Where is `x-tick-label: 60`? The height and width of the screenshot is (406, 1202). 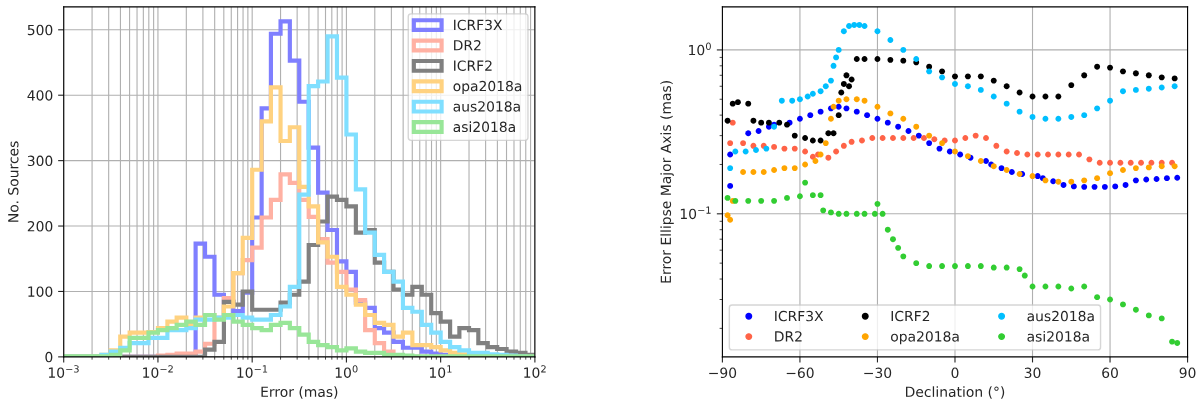
x-tick-label: 60 is located at coordinates (1110, 373).